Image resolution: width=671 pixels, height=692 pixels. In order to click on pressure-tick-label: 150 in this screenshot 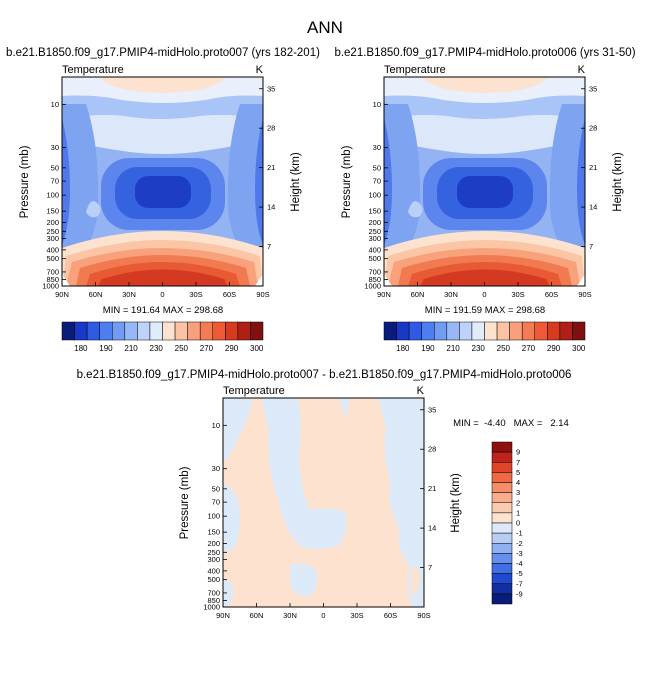, I will do `click(213, 532)`.